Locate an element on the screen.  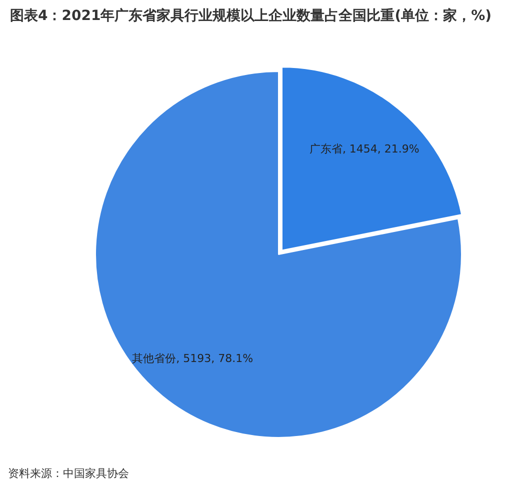
chart-title: 图表4：2021年广东省家具行业规模以上企业数量占全国比重(单位：家，%) is located at coordinates (251, 16).